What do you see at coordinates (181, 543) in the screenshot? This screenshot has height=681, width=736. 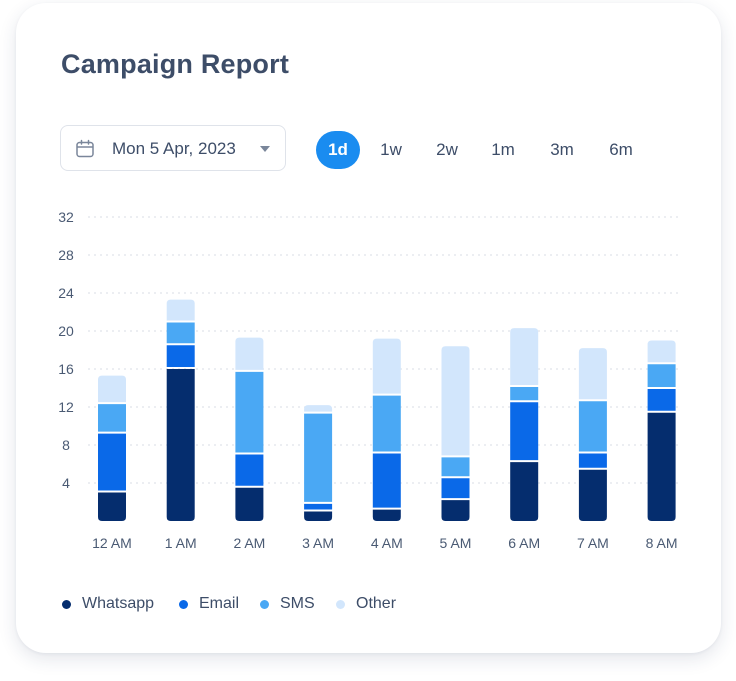 I see `x-tick-label: 1 AM` at bounding box center [181, 543].